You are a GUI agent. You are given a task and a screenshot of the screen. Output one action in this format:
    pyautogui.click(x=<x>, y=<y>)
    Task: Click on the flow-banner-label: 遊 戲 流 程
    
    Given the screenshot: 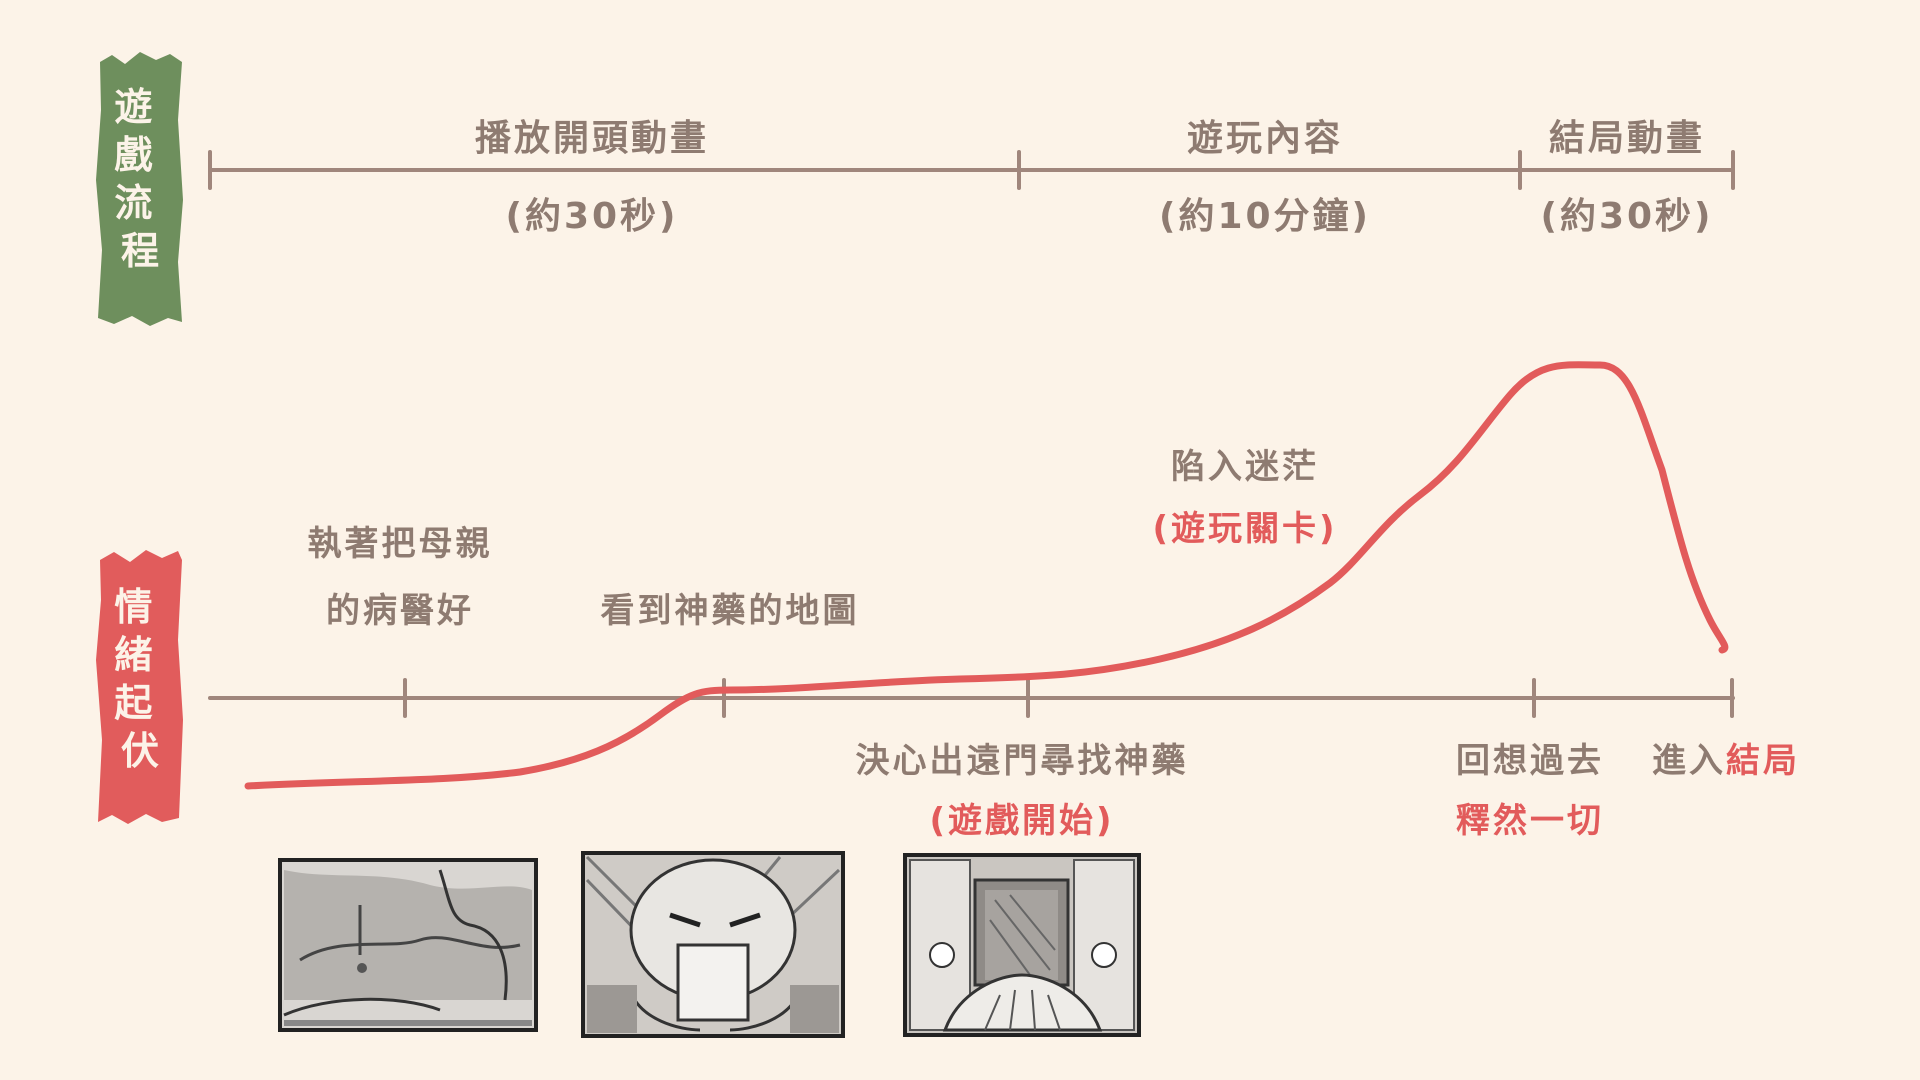 What is the action you would take?
    pyautogui.click(x=139, y=179)
    